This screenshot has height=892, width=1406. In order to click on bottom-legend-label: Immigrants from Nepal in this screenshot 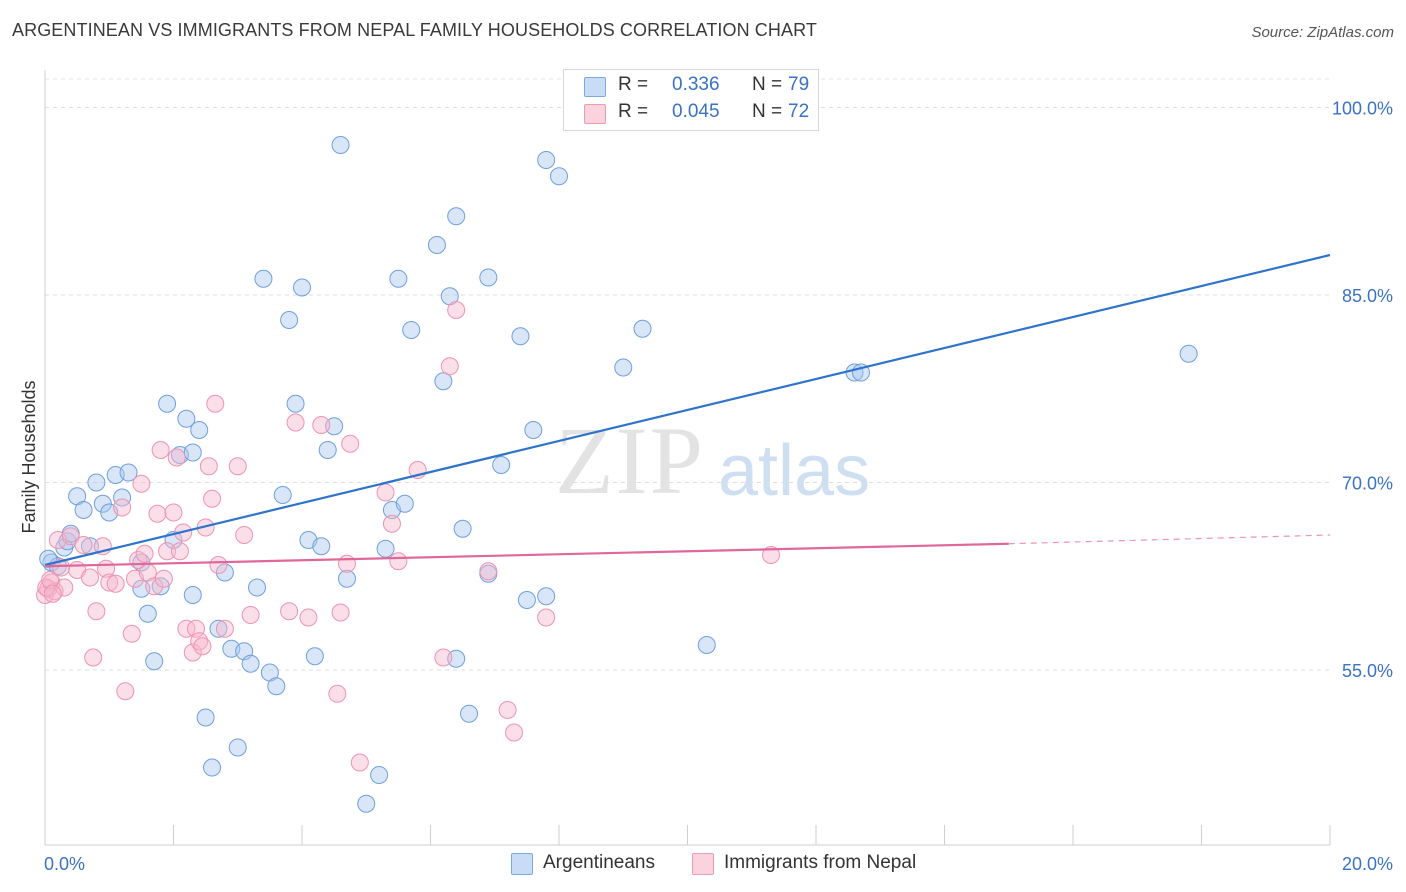, I will do `click(820, 862)`.